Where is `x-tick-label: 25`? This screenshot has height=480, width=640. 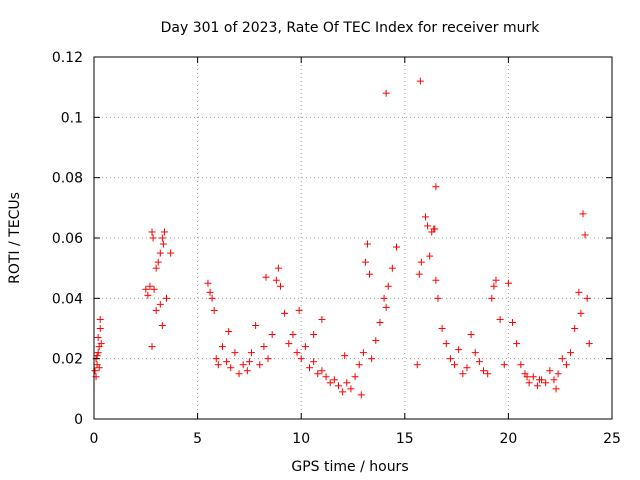 x-tick-label: 25 is located at coordinates (612, 439).